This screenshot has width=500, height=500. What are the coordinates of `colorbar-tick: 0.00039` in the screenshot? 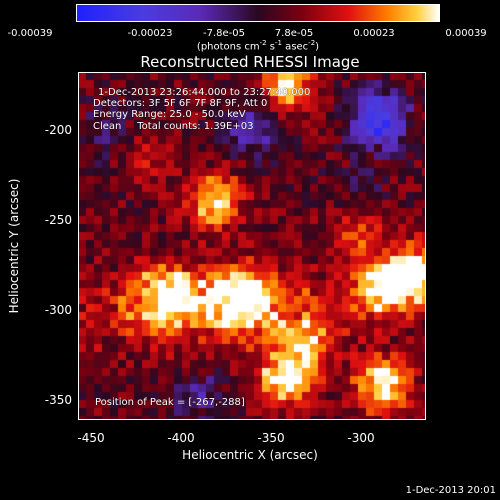 It's located at (466, 33).